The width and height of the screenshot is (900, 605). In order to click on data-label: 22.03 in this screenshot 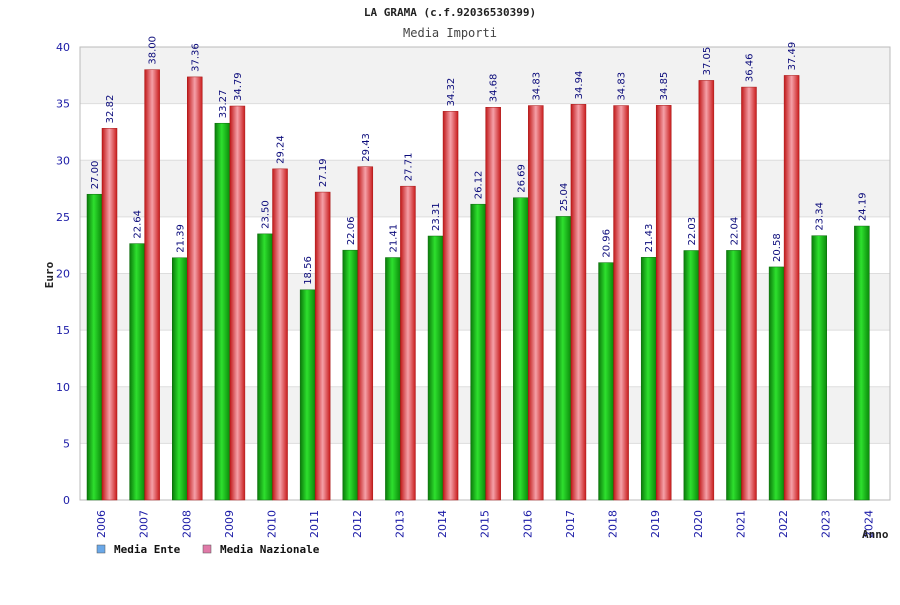, I will do `click(692, 231)`.